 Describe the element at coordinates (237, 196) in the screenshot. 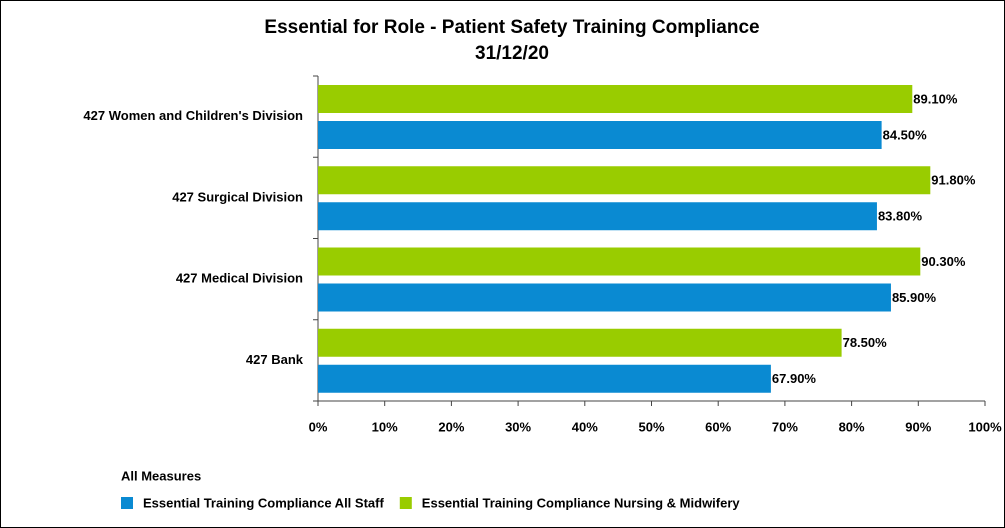

I see `y-tick-label: 427 Surgical Division` at that location.